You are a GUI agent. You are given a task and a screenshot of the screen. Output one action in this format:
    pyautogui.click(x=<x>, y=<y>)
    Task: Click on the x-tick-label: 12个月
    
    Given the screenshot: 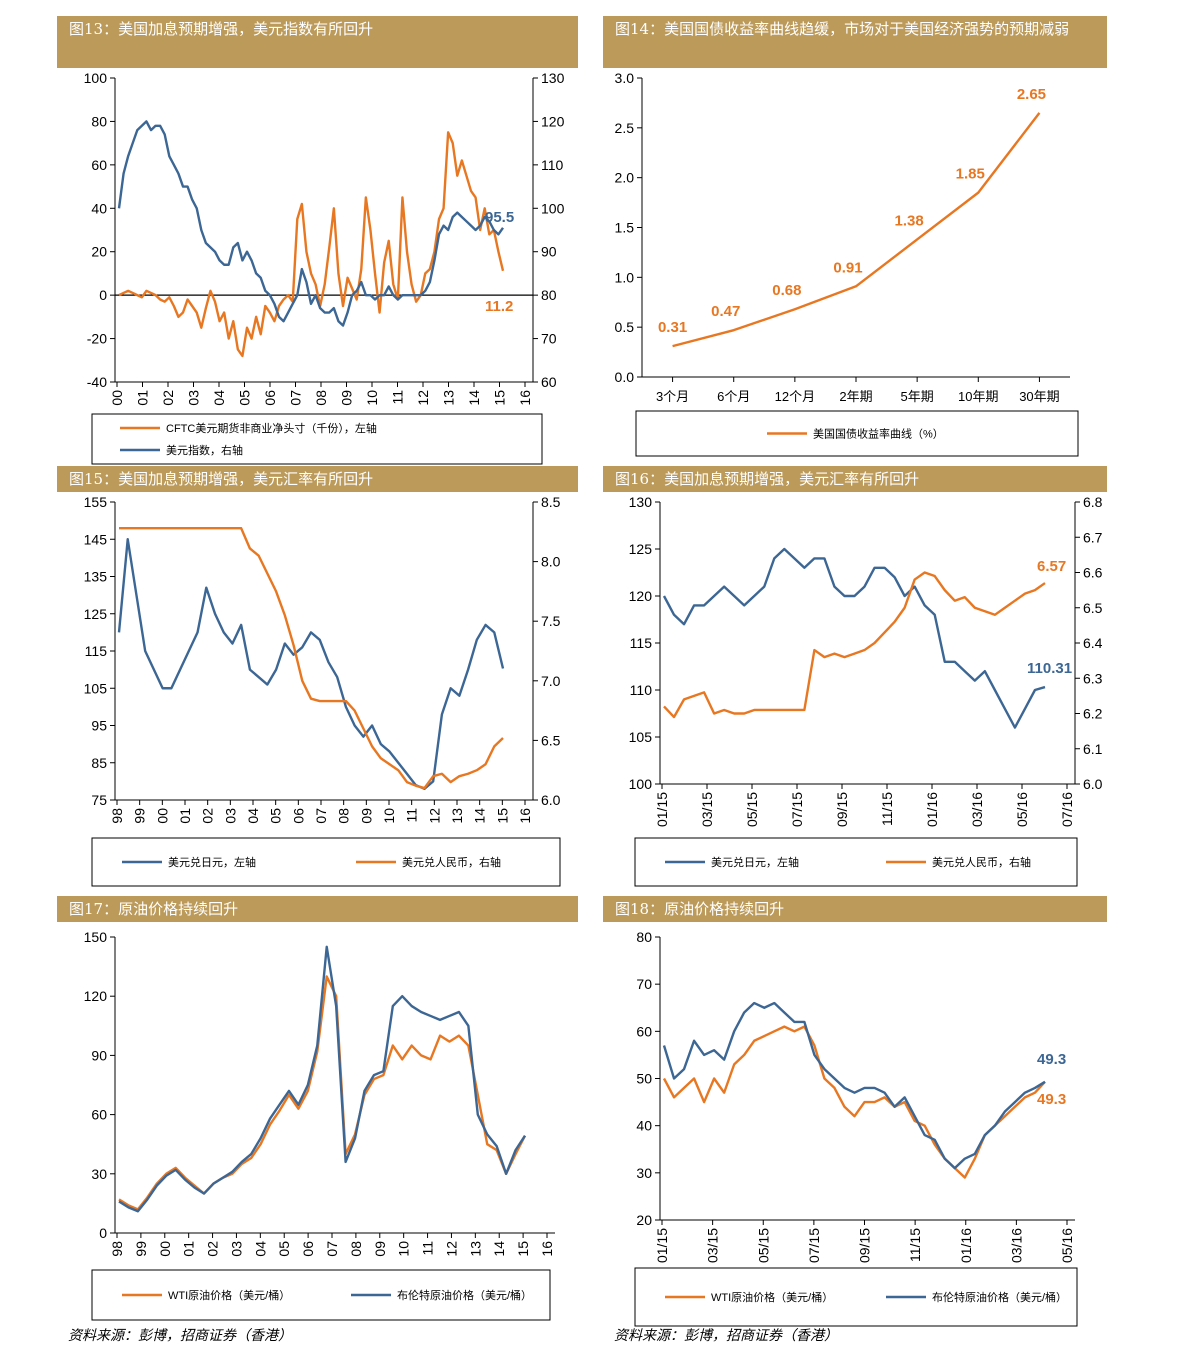 What is the action you would take?
    pyautogui.click(x=795, y=396)
    